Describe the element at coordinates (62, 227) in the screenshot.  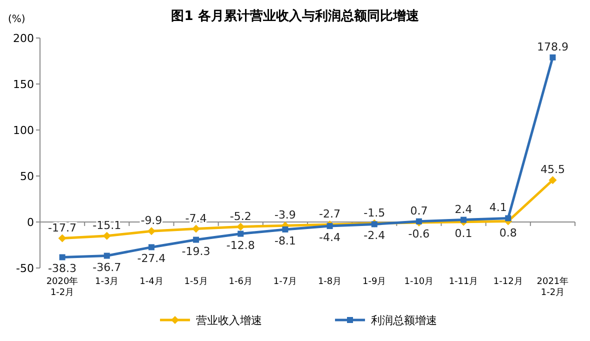
I see `data-label: -17.7` at that location.